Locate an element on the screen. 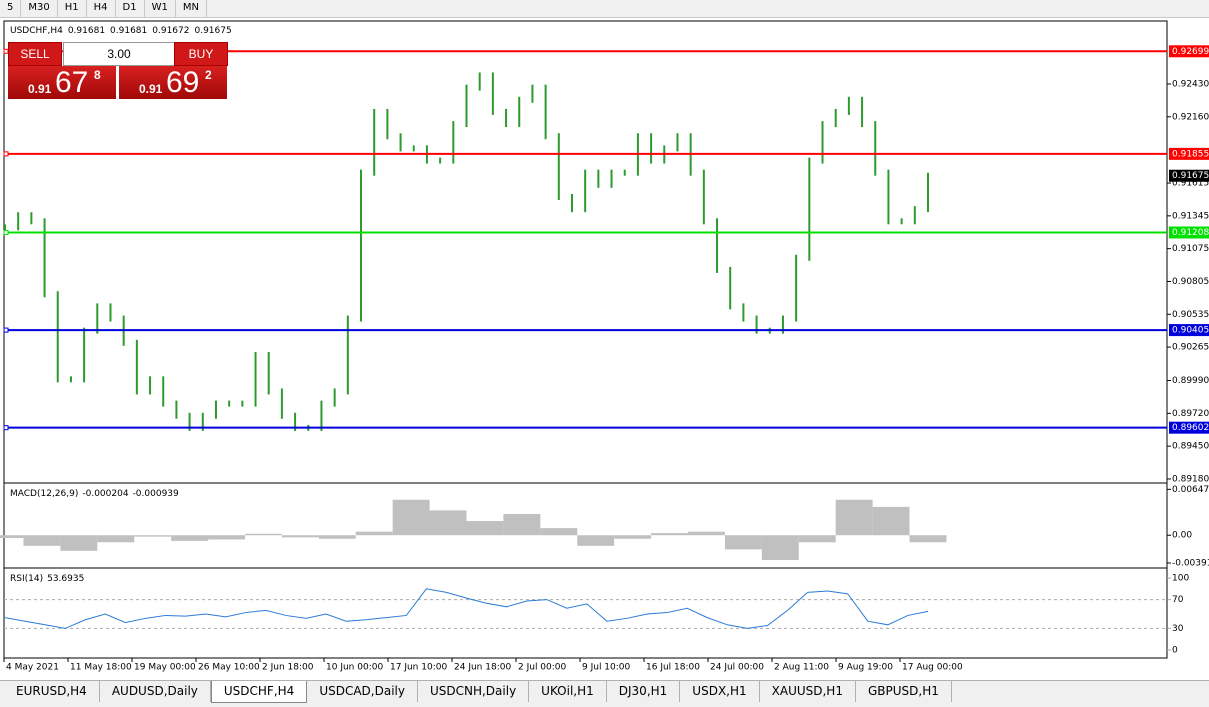 Image resolution: width=1209 pixels, height=707 pixels. chart-tab: DJ30,H1 is located at coordinates (644, 691).